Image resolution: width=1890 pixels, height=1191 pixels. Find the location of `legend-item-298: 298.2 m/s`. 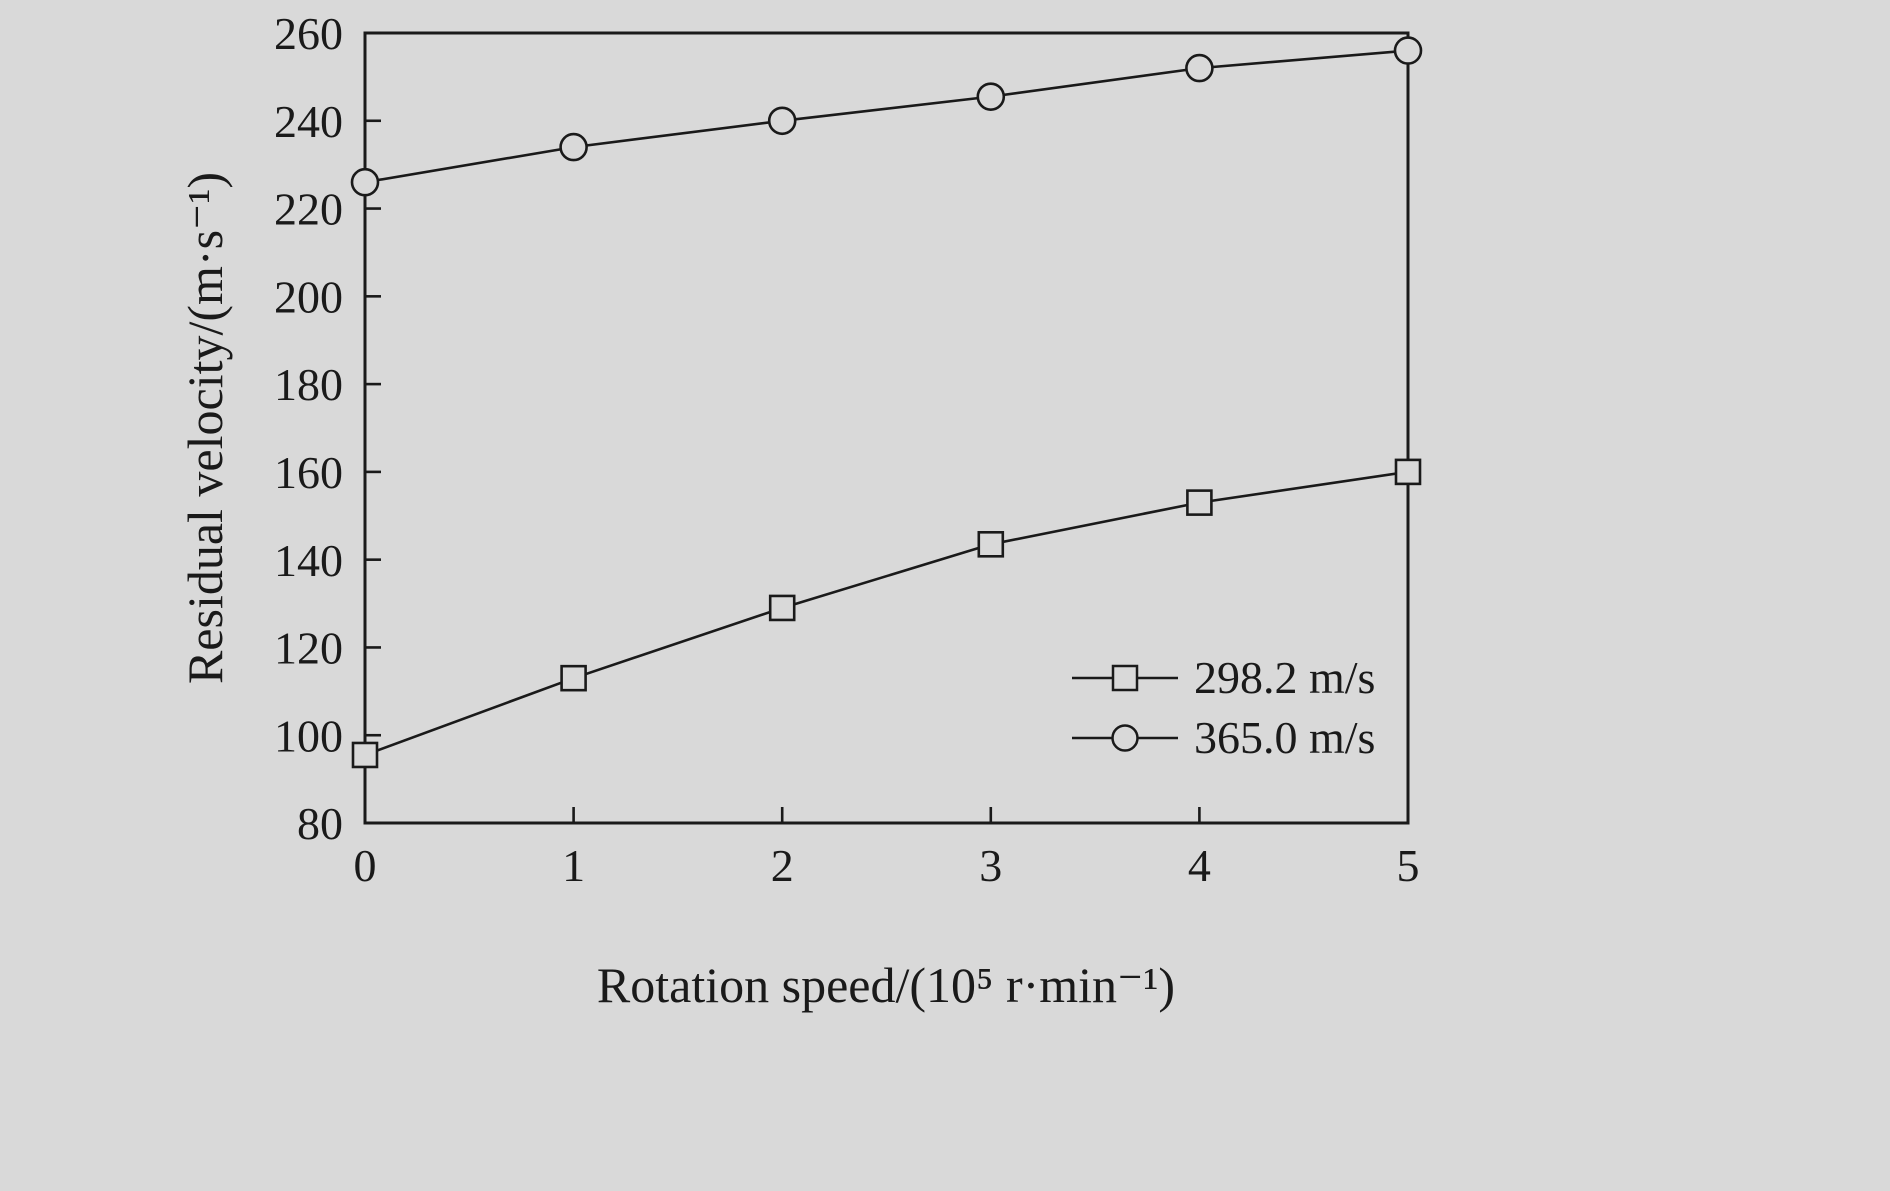

legend-item-298: 298.2 m/s is located at coordinates (1222, 678).